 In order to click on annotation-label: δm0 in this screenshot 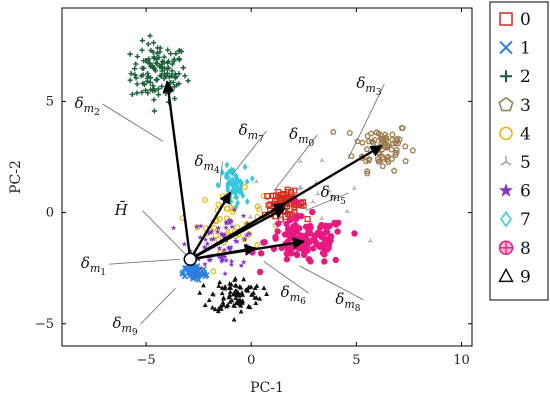, I will do `click(301, 137)`.